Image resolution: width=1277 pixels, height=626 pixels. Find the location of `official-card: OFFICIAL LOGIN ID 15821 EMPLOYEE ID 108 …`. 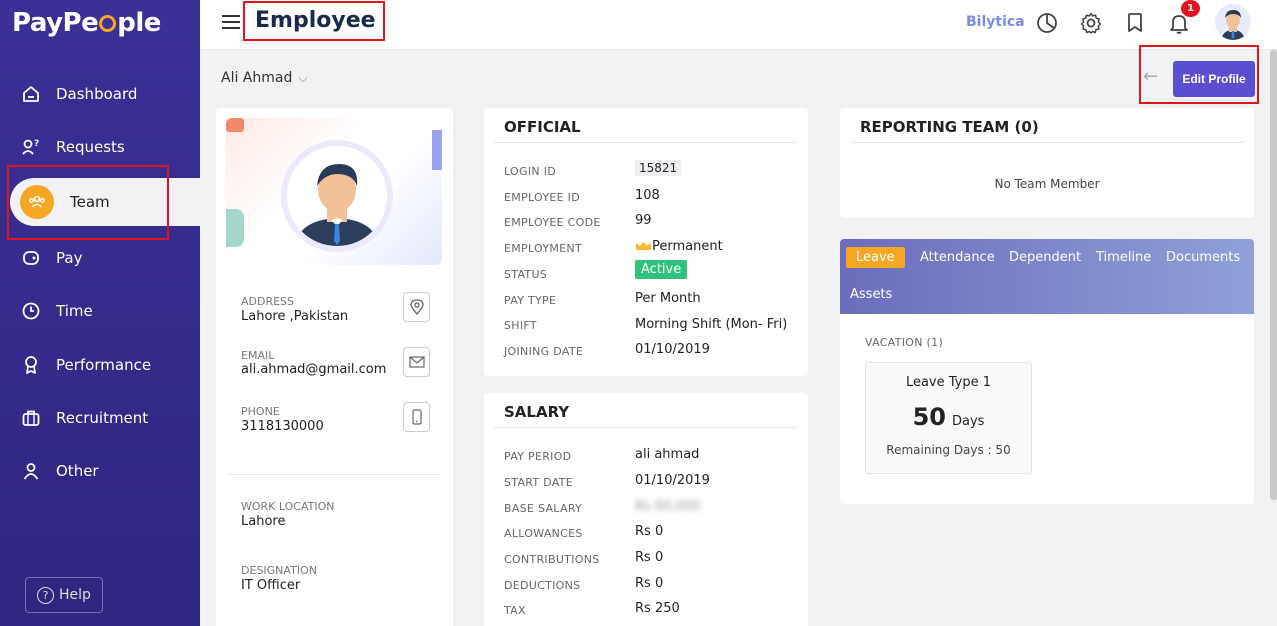

official-card: OFFICIAL LOGIN ID 15821 EMPLOYEE ID 108 … is located at coordinates (646, 242).